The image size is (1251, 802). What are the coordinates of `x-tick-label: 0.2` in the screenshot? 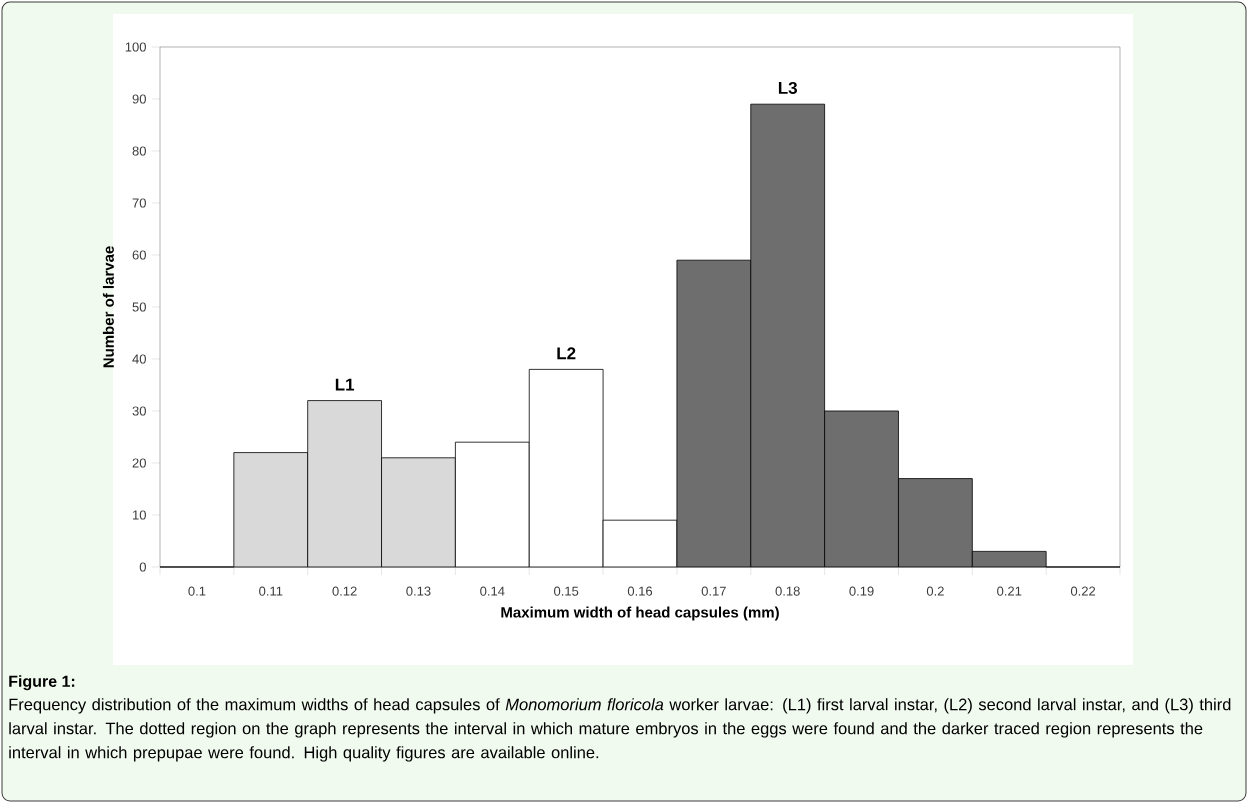 It's located at (935, 591).